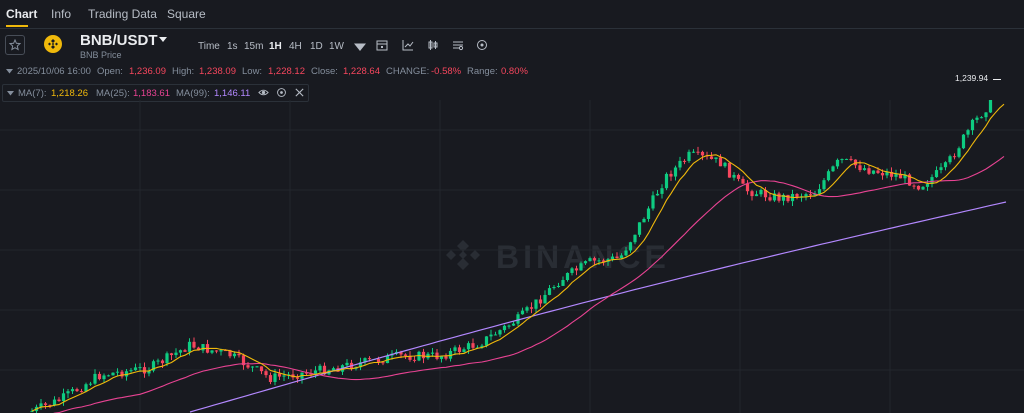 Image resolution: width=1024 pixels, height=413 pixels. What do you see at coordinates (408, 45) in the screenshot?
I see `indicator-icon` at bounding box center [408, 45].